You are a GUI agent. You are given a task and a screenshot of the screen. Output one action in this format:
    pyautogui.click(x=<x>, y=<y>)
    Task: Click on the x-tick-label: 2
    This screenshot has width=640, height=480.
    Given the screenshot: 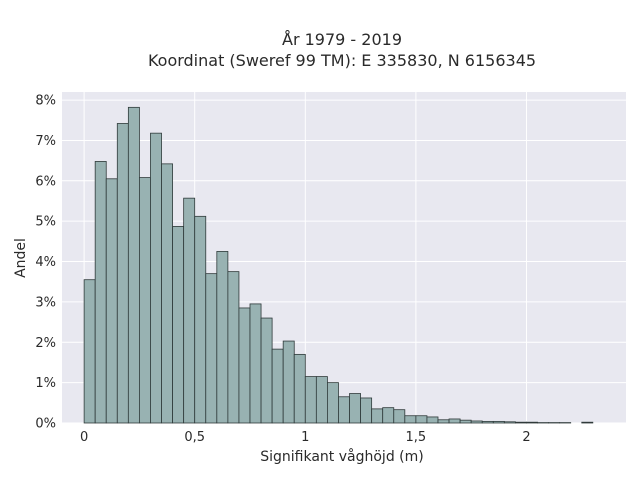 What is the action you would take?
    pyautogui.click(x=526, y=437)
    